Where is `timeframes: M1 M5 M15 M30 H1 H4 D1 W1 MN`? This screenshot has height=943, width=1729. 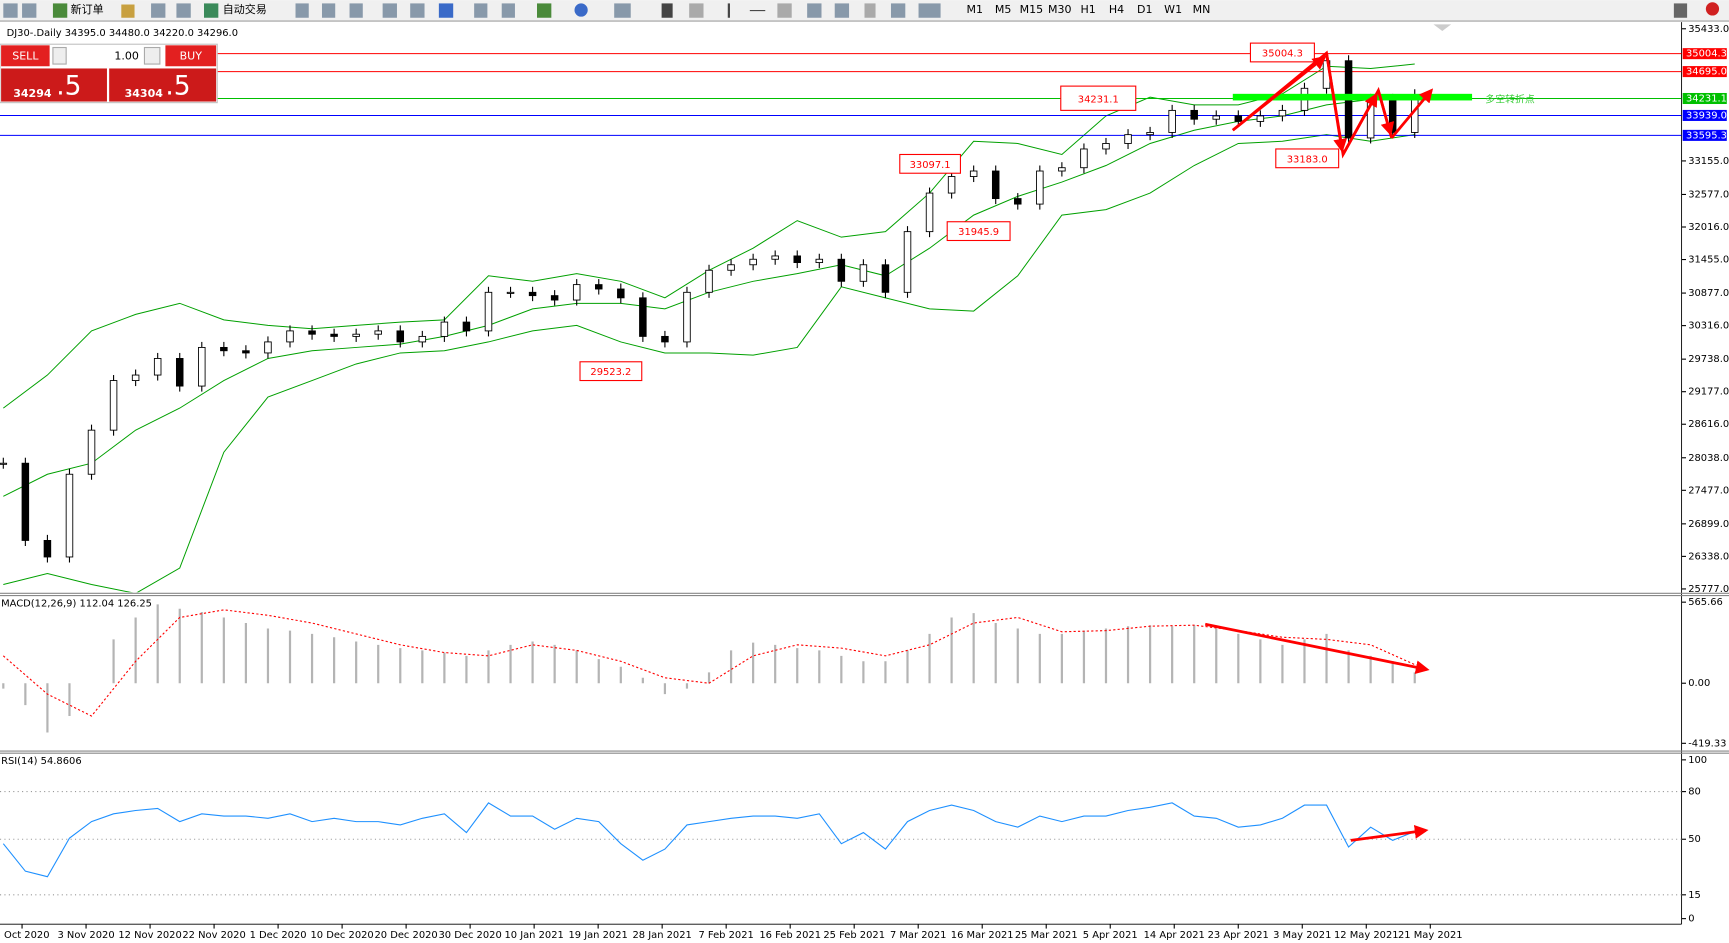
timeframes: M1 M5 M15 M30 H1 H4 D1 W1 MN is located at coordinates (1089, 9).